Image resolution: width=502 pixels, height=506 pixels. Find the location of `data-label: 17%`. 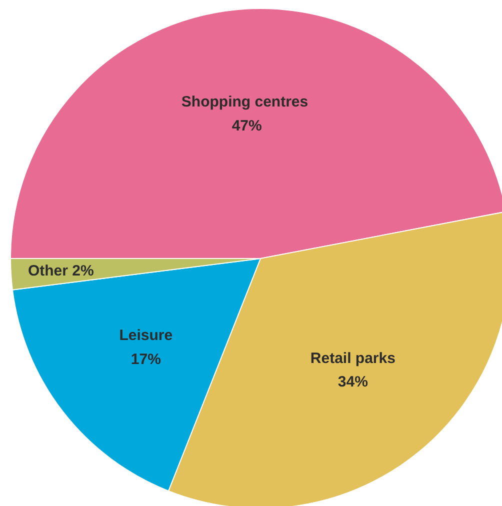

data-label: 17% is located at coordinates (145, 359).